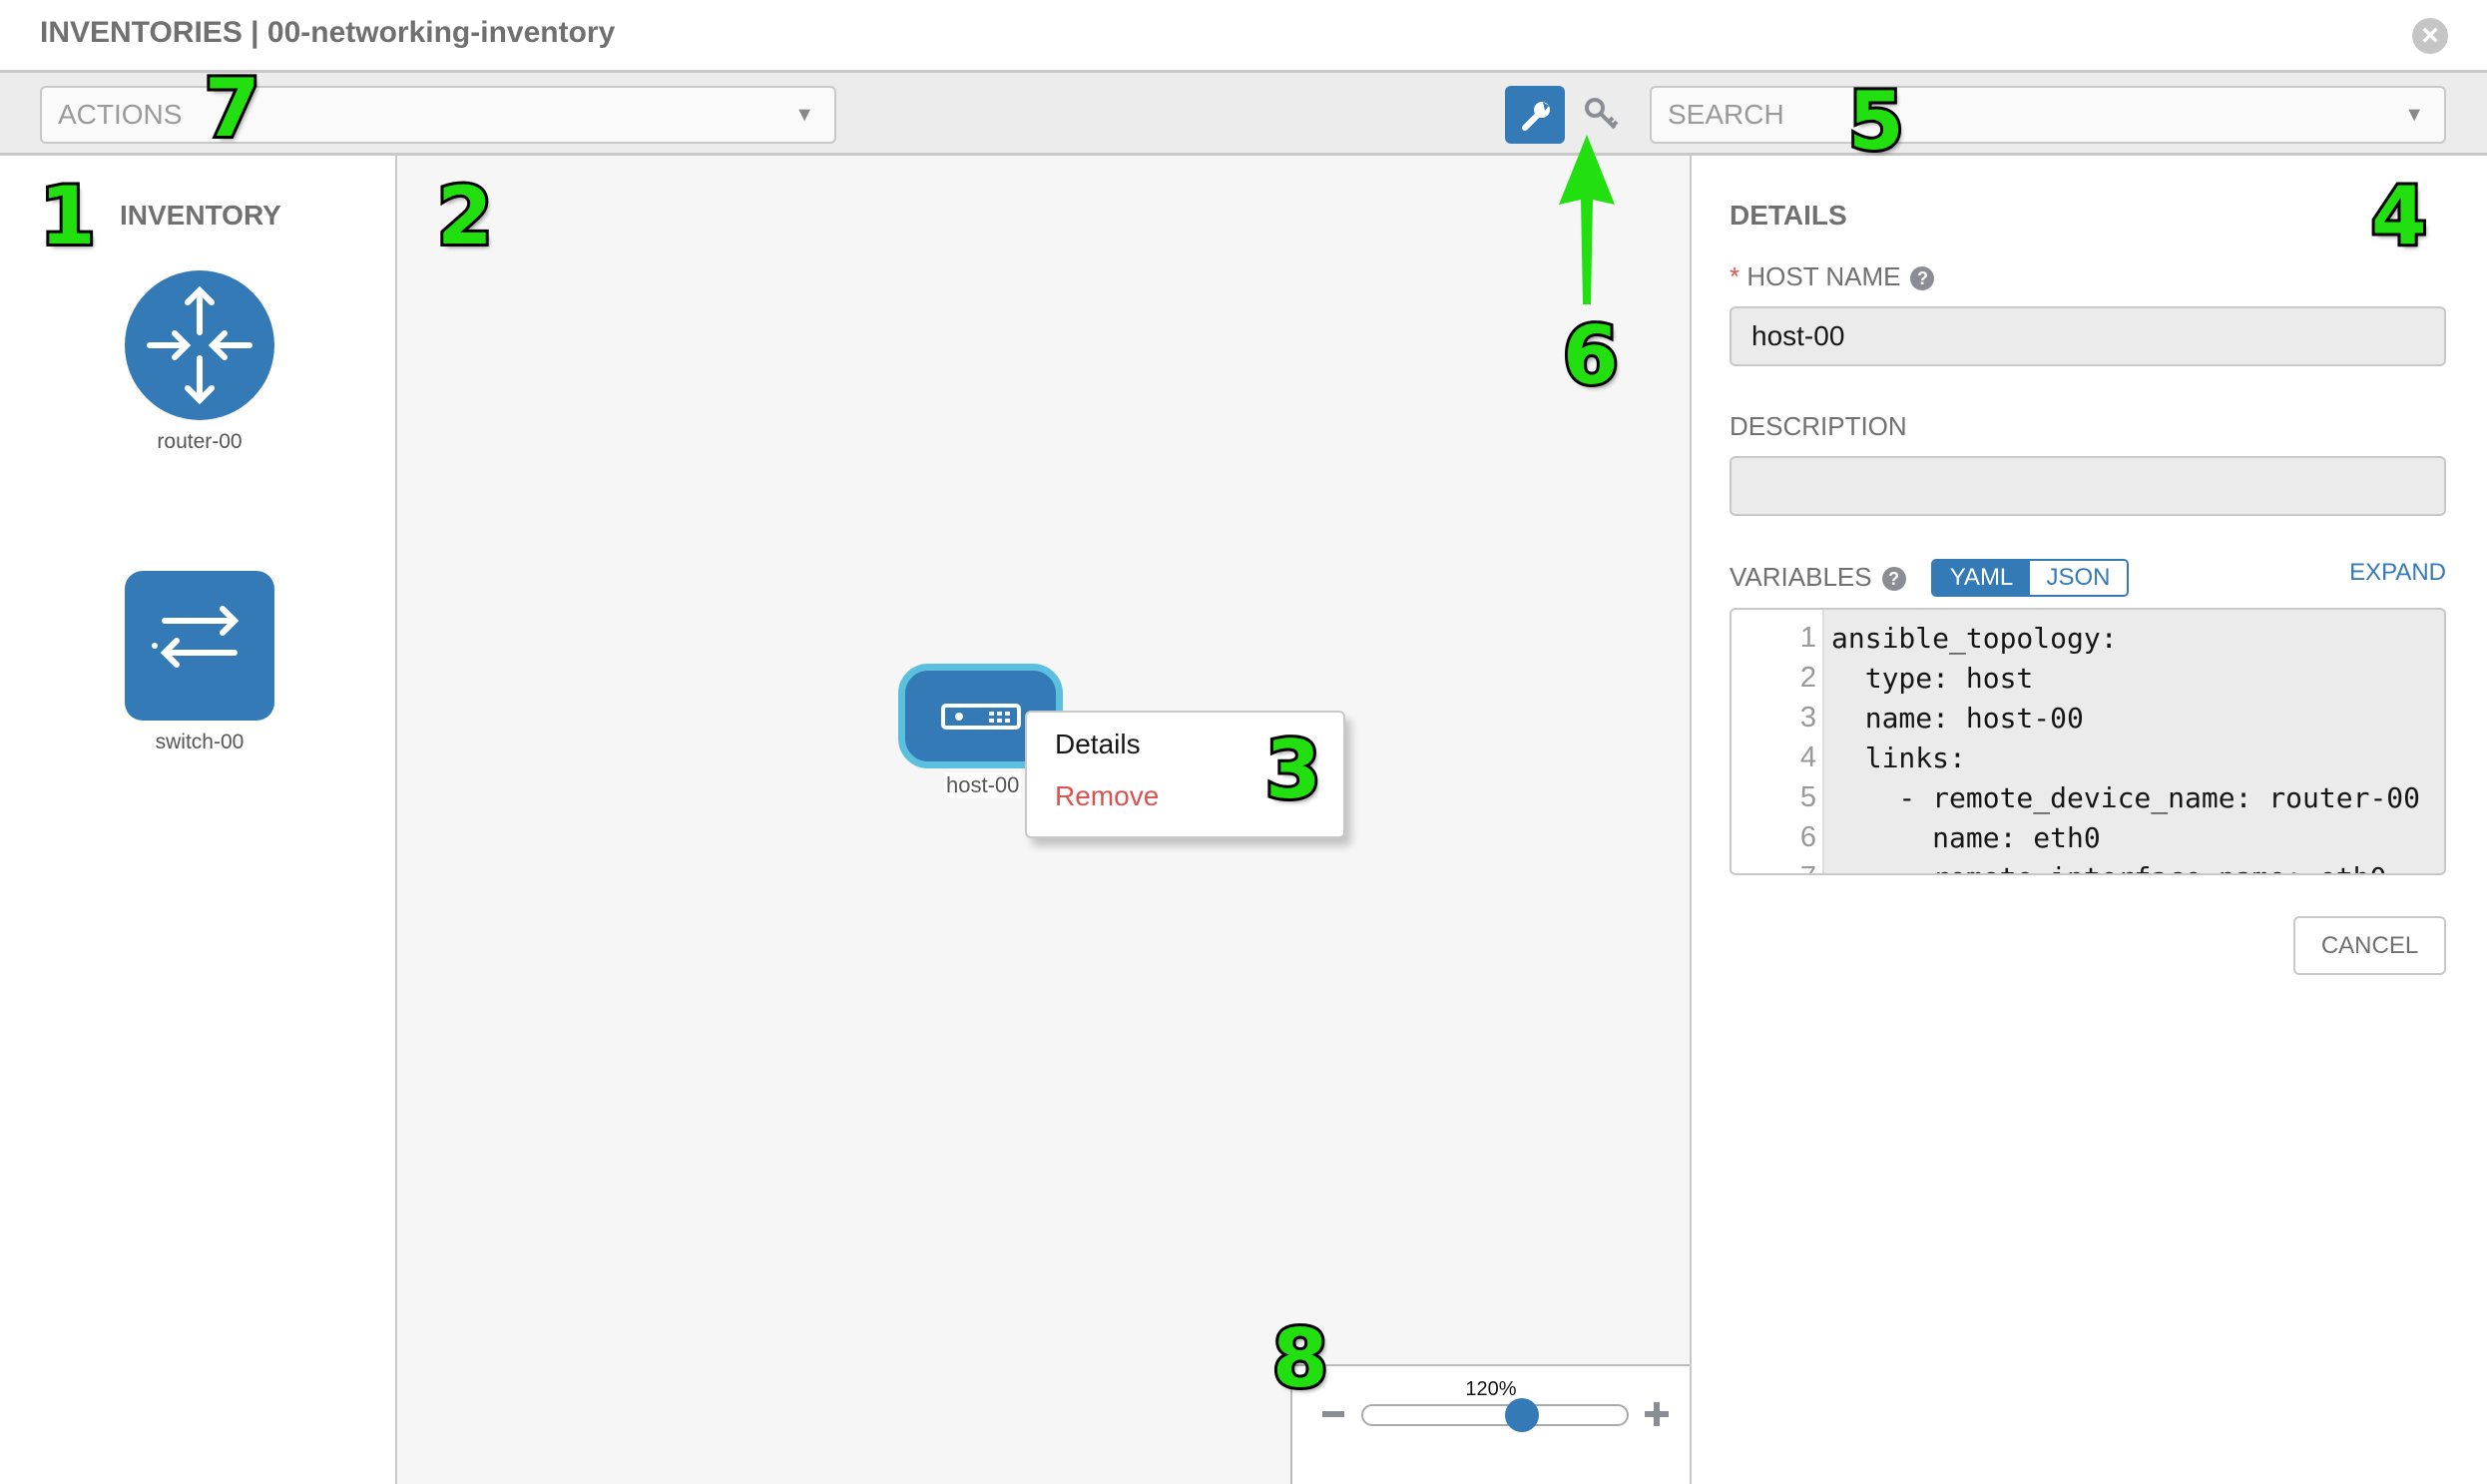 The width and height of the screenshot is (2487, 1484). I want to click on code-line: ansible_topology:, so click(1974, 638).